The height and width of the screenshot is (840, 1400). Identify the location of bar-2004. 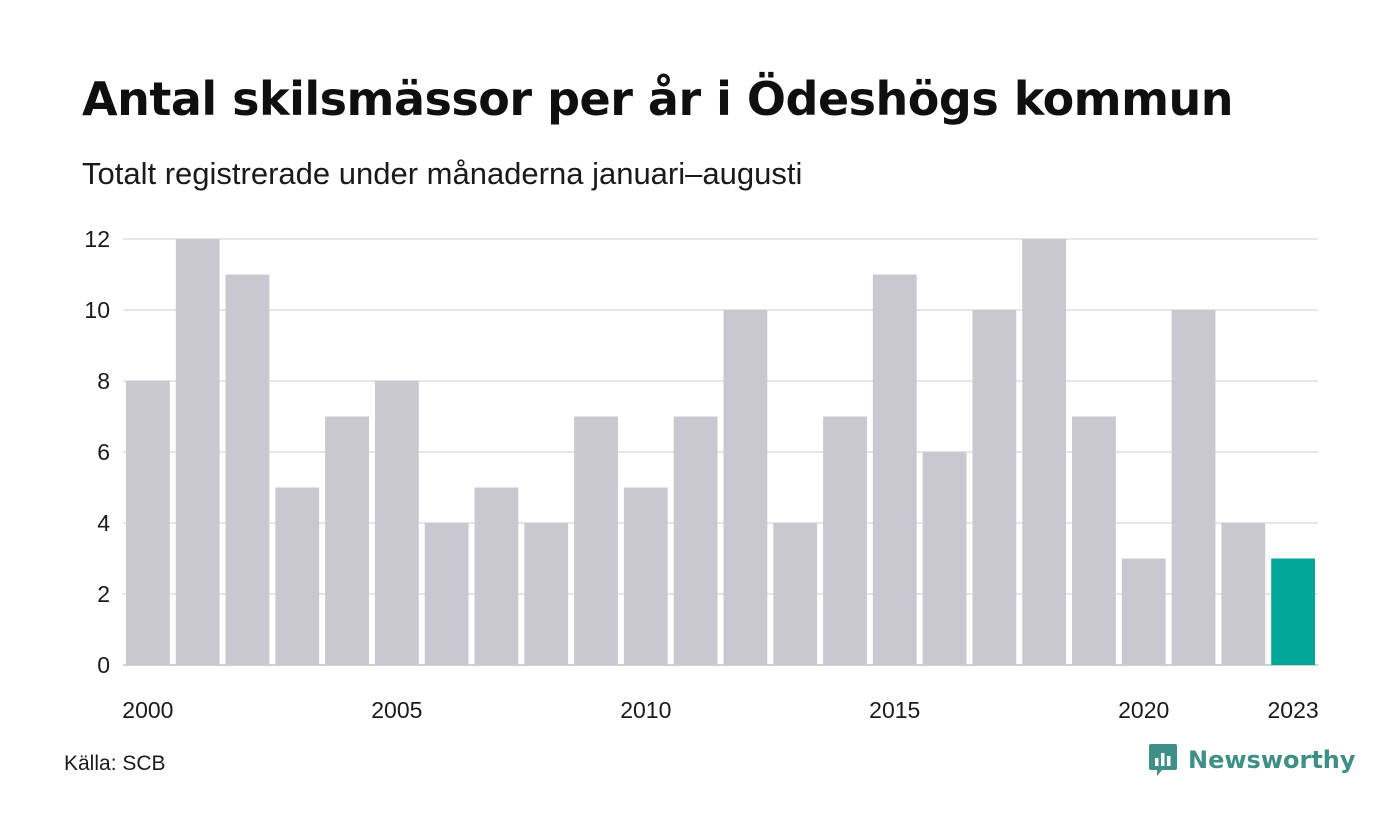
(347, 540).